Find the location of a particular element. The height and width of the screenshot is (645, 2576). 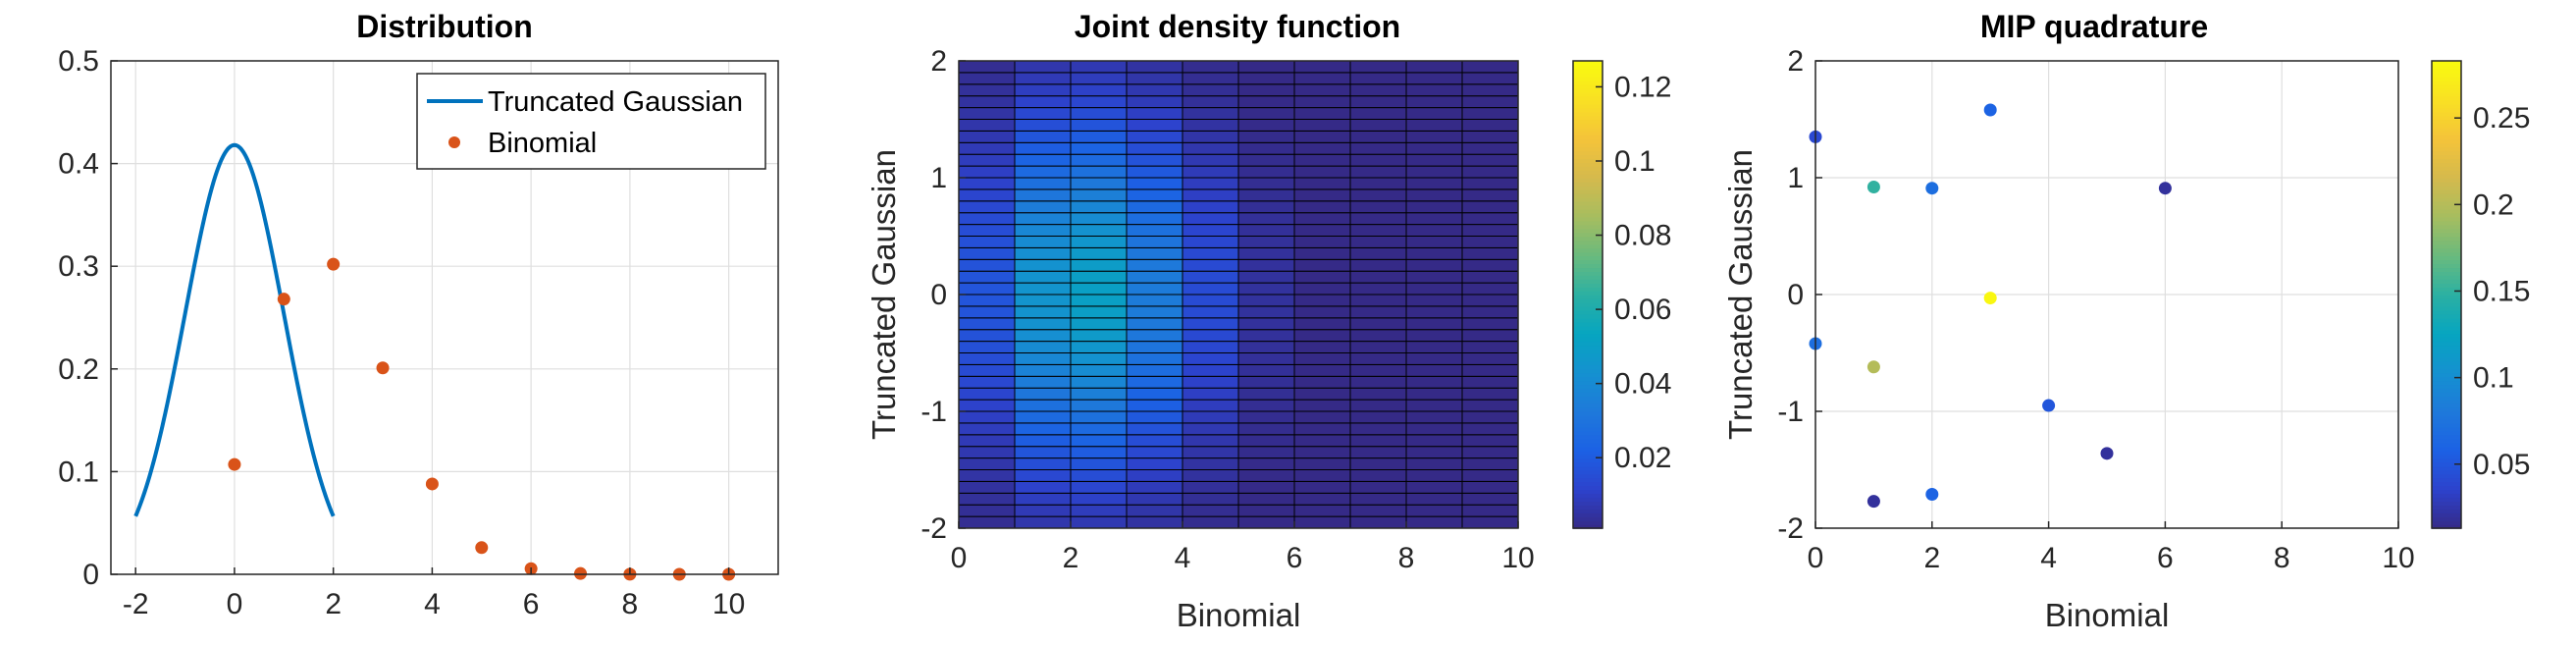

y-tick-label: 2 is located at coordinates (1795, 61).